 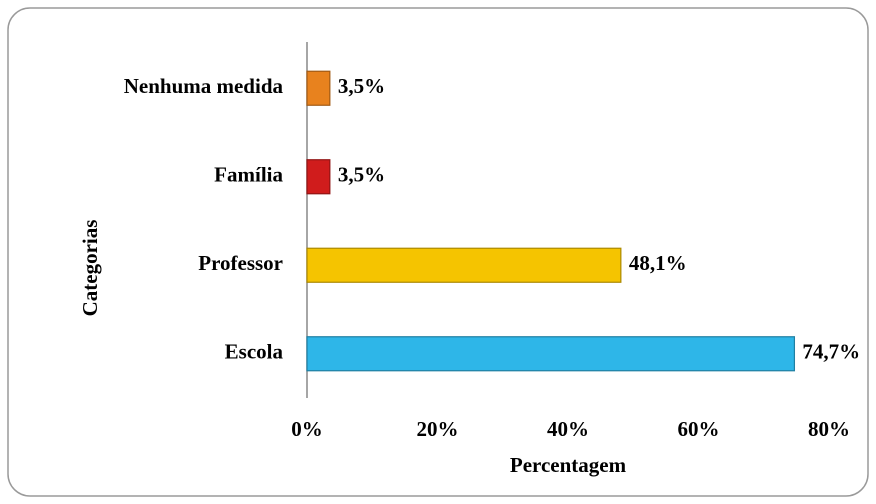 What do you see at coordinates (699, 429) in the screenshot?
I see `x-tick-label: 60%` at bounding box center [699, 429].